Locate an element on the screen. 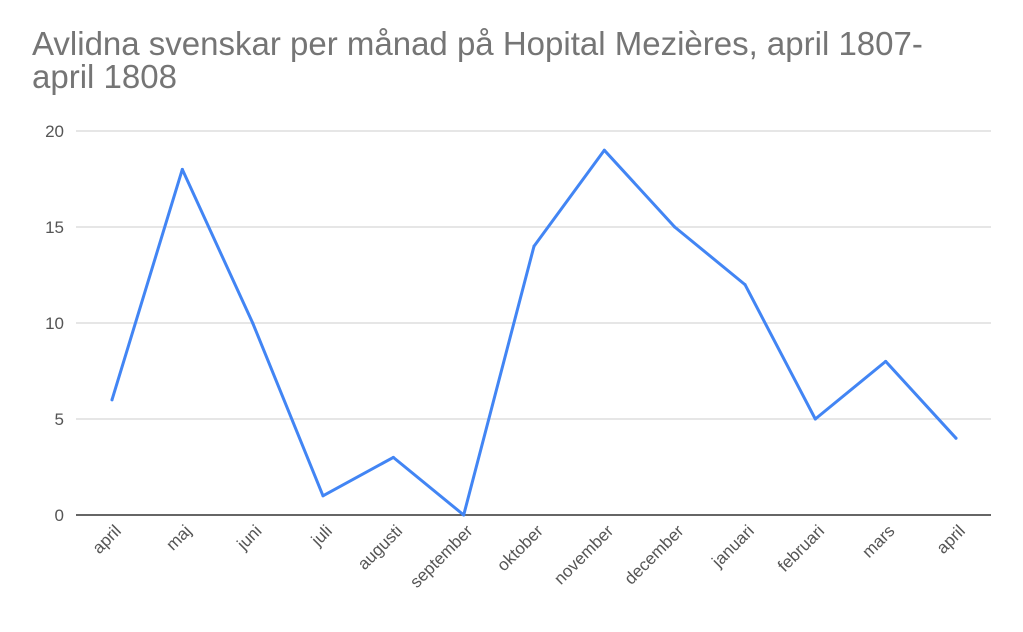 Image resolution: width=1023 pixels, height=632 pixels. y-tick-label: 15 is located at coordinates (54, 227).